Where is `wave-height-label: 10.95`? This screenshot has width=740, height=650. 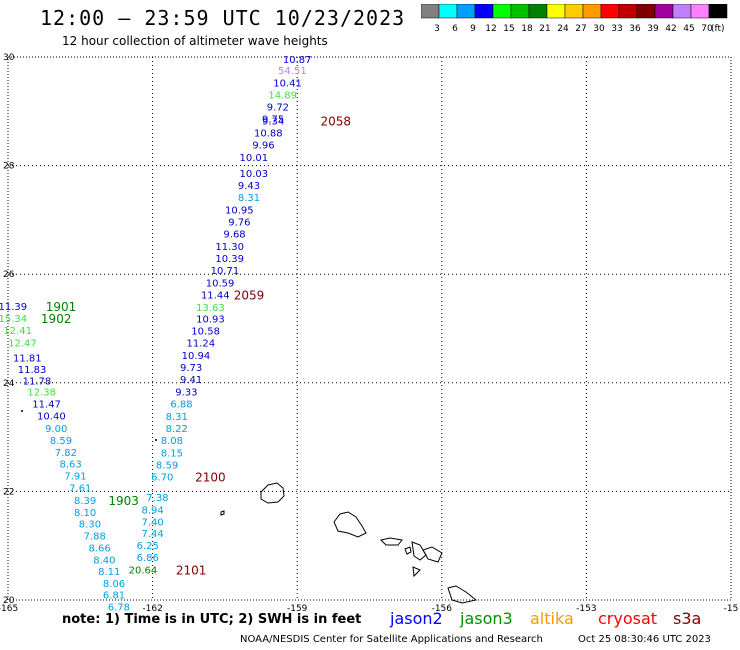 wave-height-label: 10.95 is located at coordinates (239, 211).